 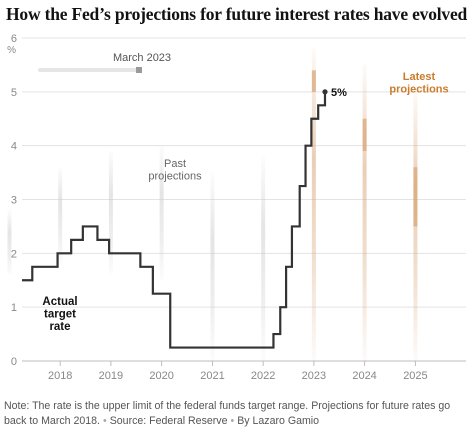 I want to click on y-tick-label: 0, so click(x=14, y=362).